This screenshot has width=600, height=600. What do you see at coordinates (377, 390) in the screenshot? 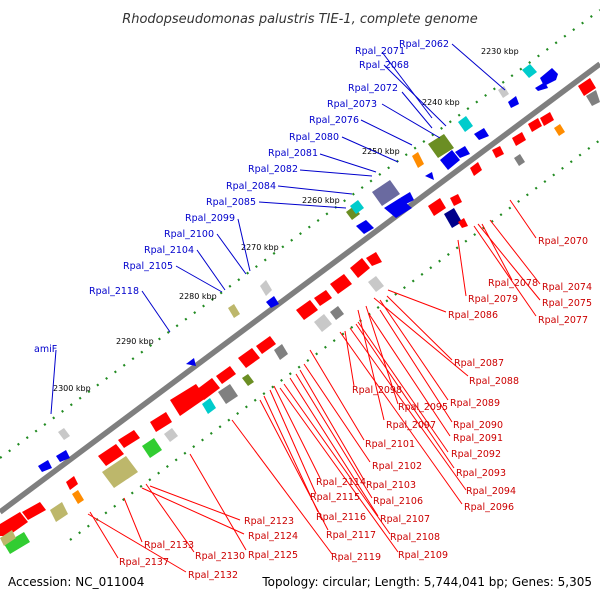
I see `reverse-gene-label: Rpal_2098` at bounding box center [377, 390].